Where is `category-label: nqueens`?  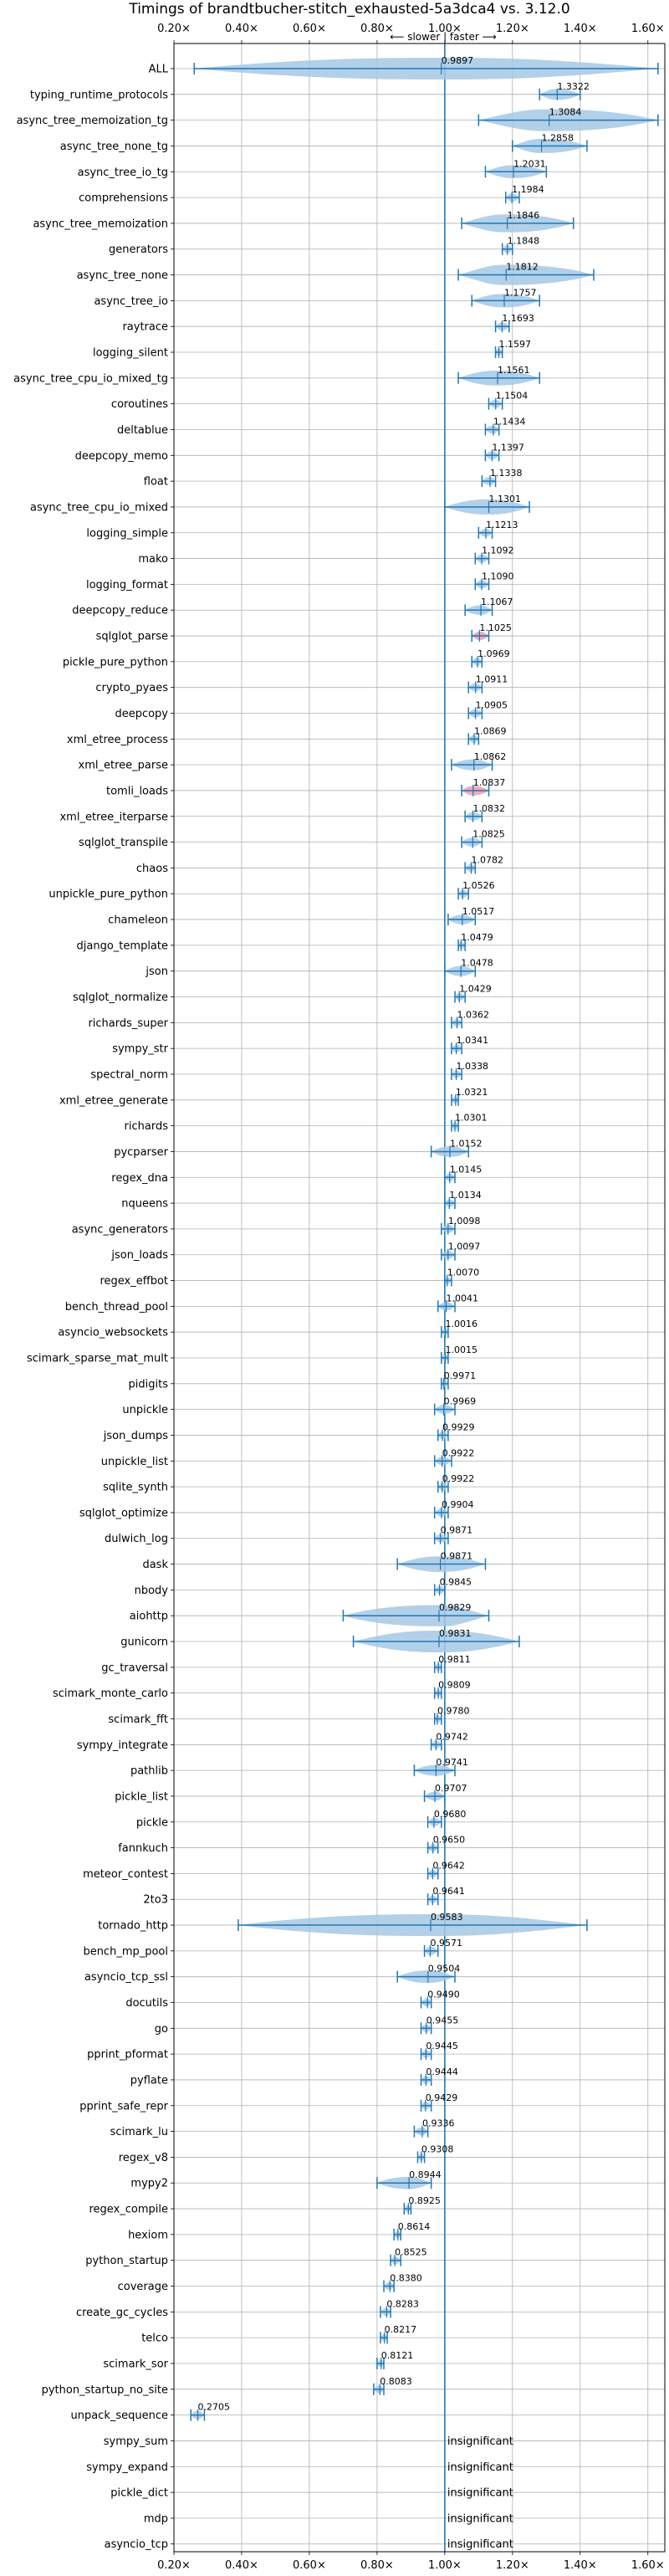 category-label: nqueens is located at coordinates (144, 1205).